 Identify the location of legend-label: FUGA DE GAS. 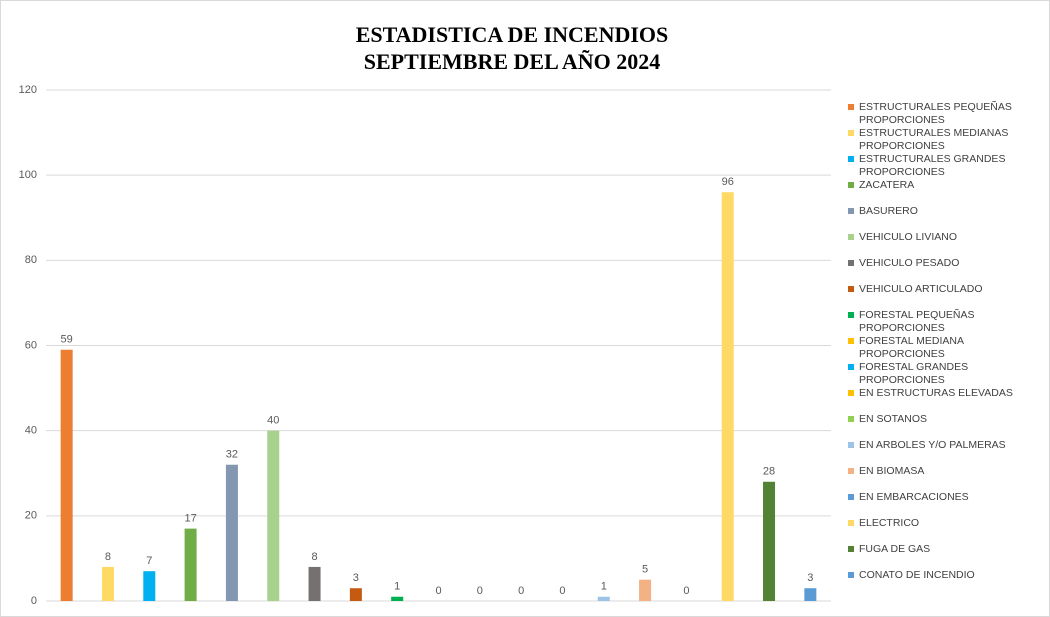
(895, 549).